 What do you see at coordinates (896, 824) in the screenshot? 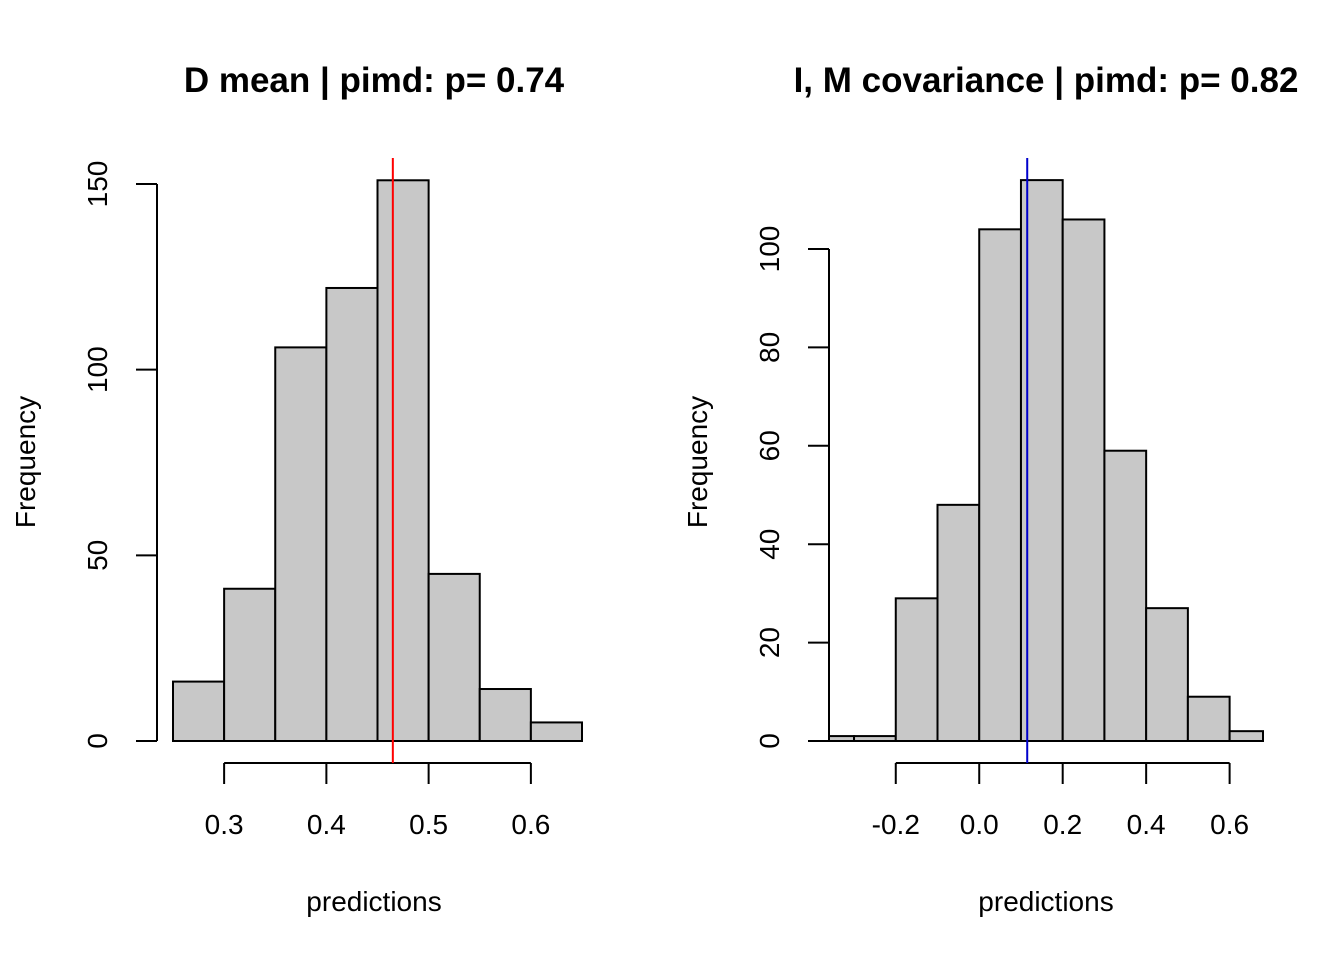
I see `x-tick-label: -0.2` at bounding box center [896, 824].